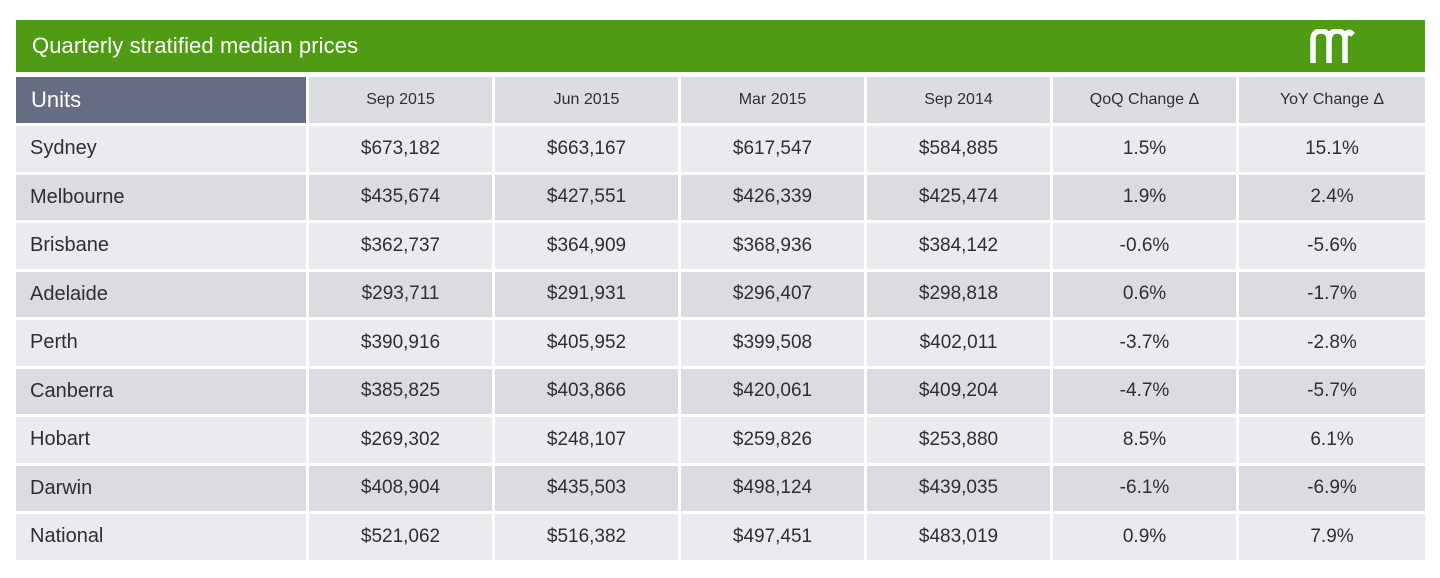 This screenshot has height=578, width=1440. Describe the element at coordinates (772, 488) in the screenshot. I see `value-cell: $498,124` at that location.